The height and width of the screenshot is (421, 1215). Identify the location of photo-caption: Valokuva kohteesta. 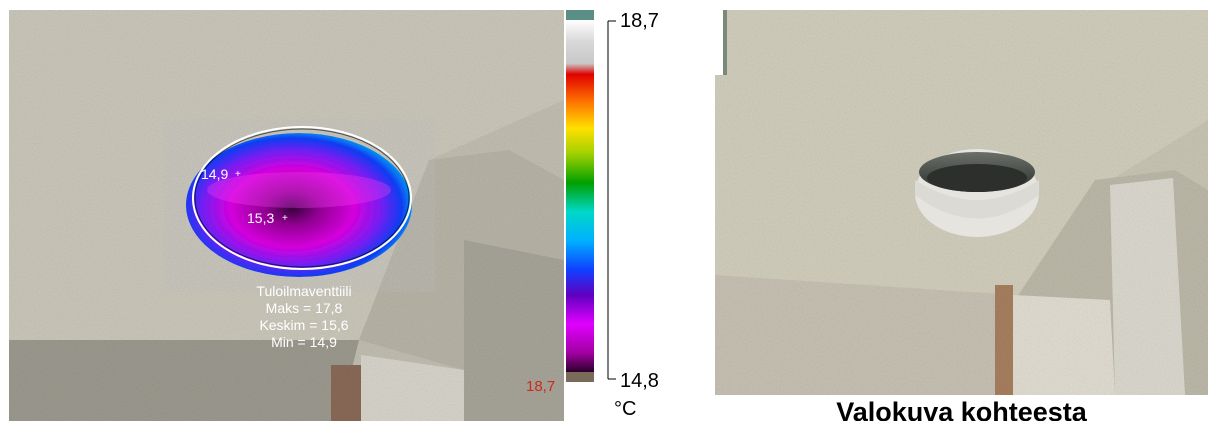
(961, 409).